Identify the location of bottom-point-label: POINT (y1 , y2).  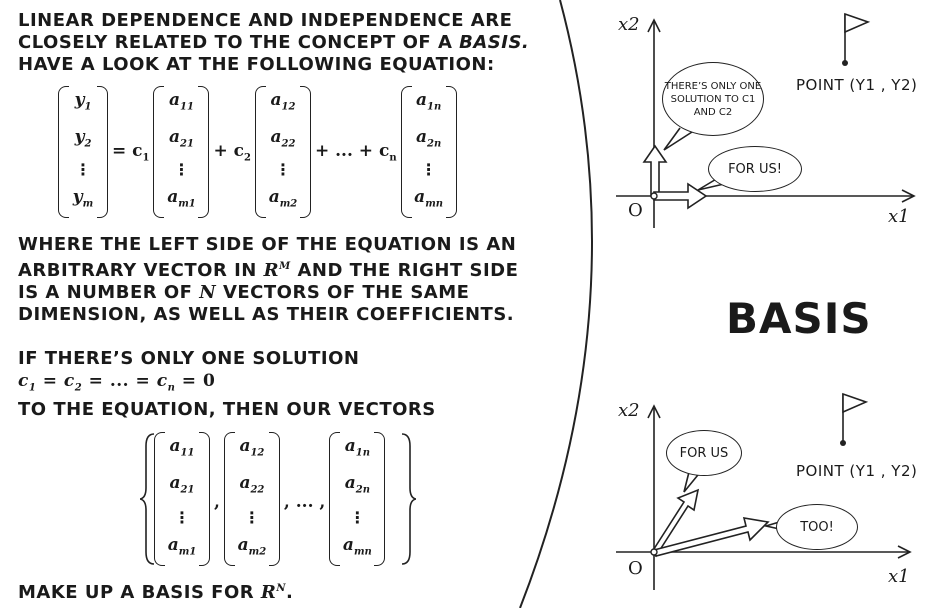
(857, 471).